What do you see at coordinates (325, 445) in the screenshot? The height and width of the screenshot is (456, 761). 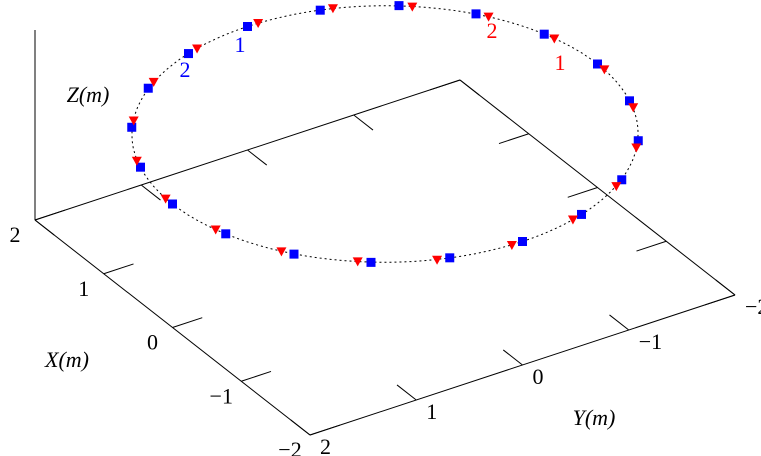 I see `y-tick-label: 2` at bounding box center [325, 445].